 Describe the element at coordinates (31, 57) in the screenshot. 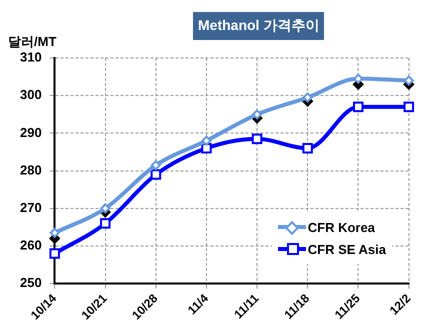

I see `y-tick-label: 310` at that location.